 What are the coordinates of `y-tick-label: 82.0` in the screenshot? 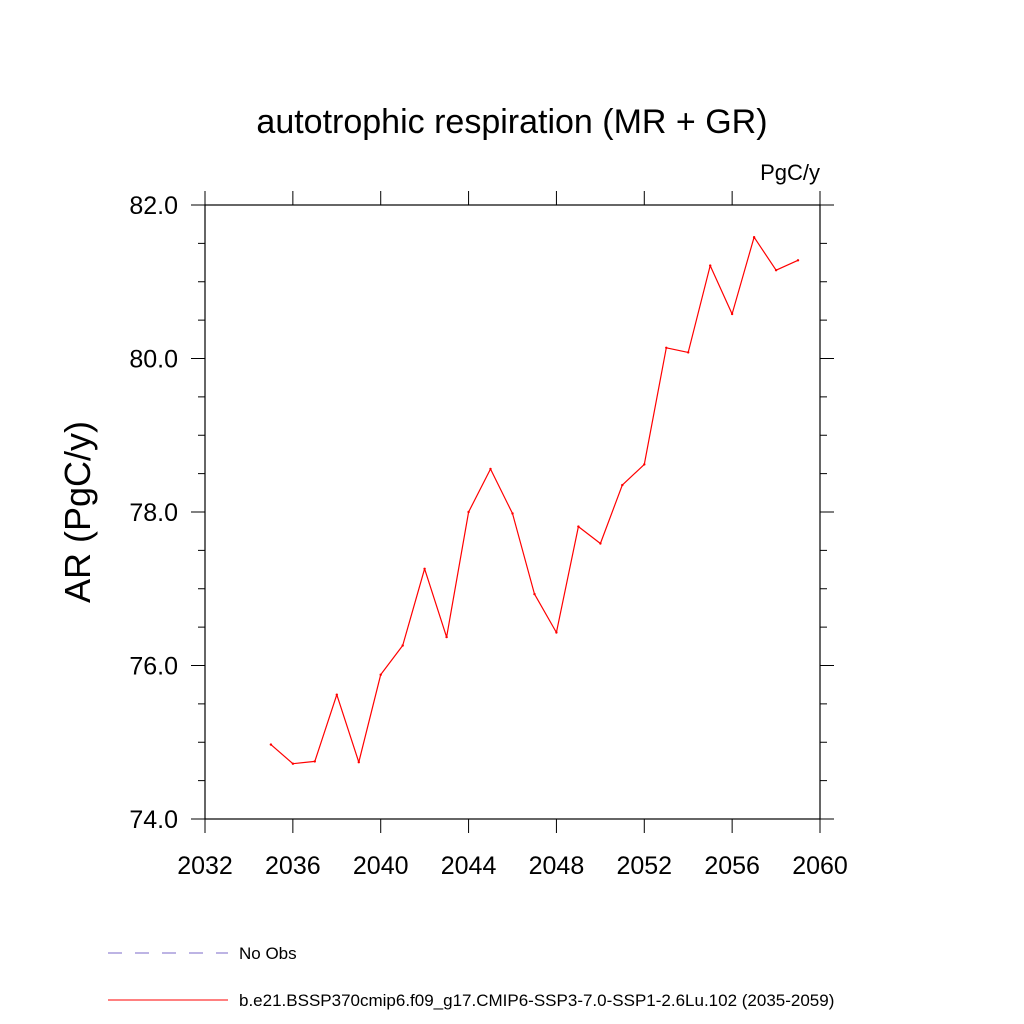 It's located at (153, 206).